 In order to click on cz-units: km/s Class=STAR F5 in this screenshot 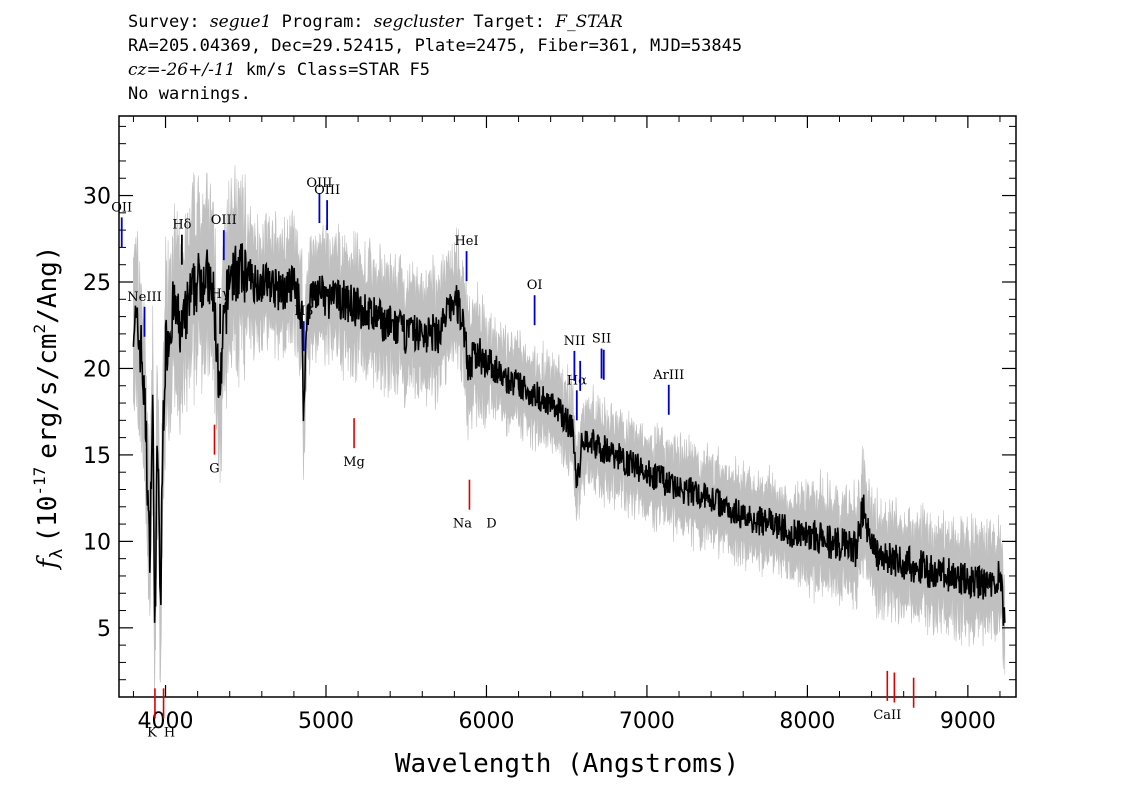, I will do `click(337, 70)`.